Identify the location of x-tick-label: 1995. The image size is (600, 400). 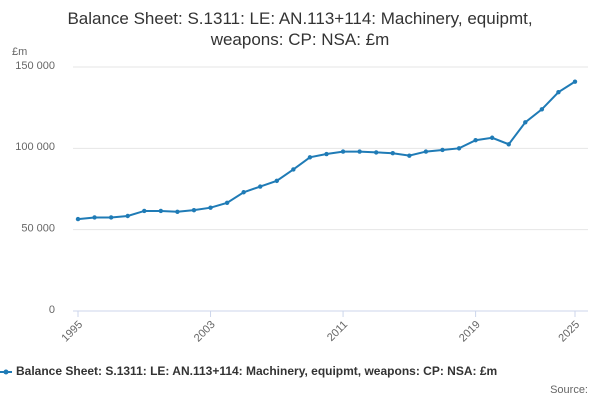
(72, 332).